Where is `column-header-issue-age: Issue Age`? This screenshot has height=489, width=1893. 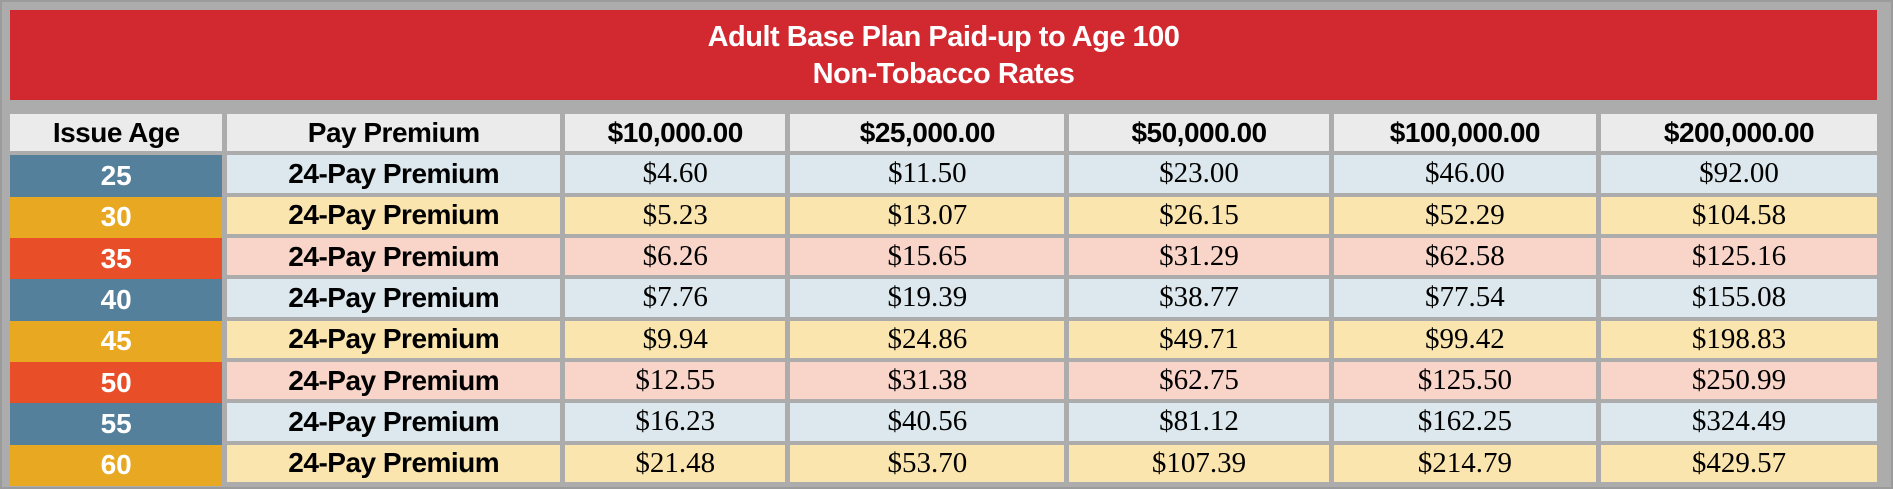
column-header-issue-age: Issue Age is located at coordinates (116, 133).